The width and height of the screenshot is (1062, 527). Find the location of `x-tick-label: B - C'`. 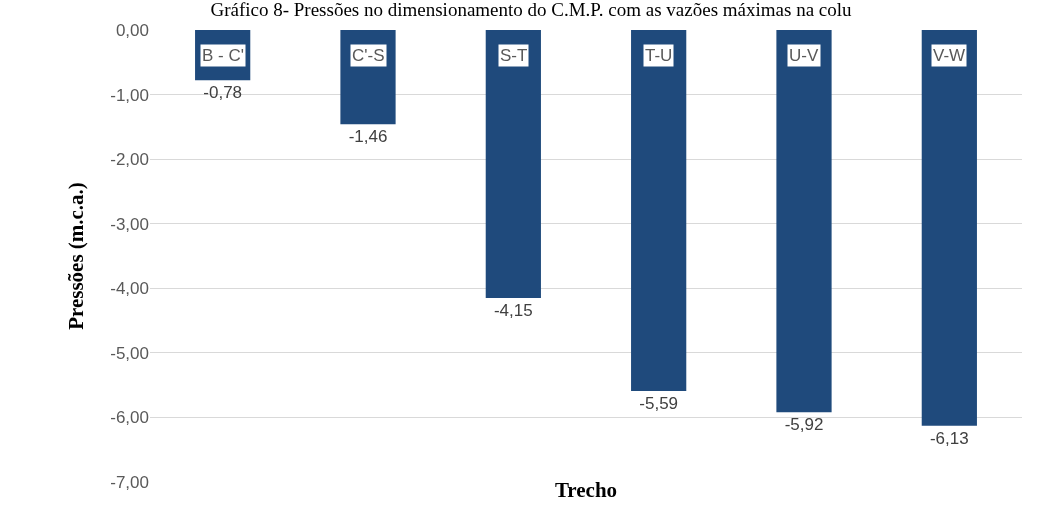

x-tick-label: B - C' is located at coordinates (223, 55).